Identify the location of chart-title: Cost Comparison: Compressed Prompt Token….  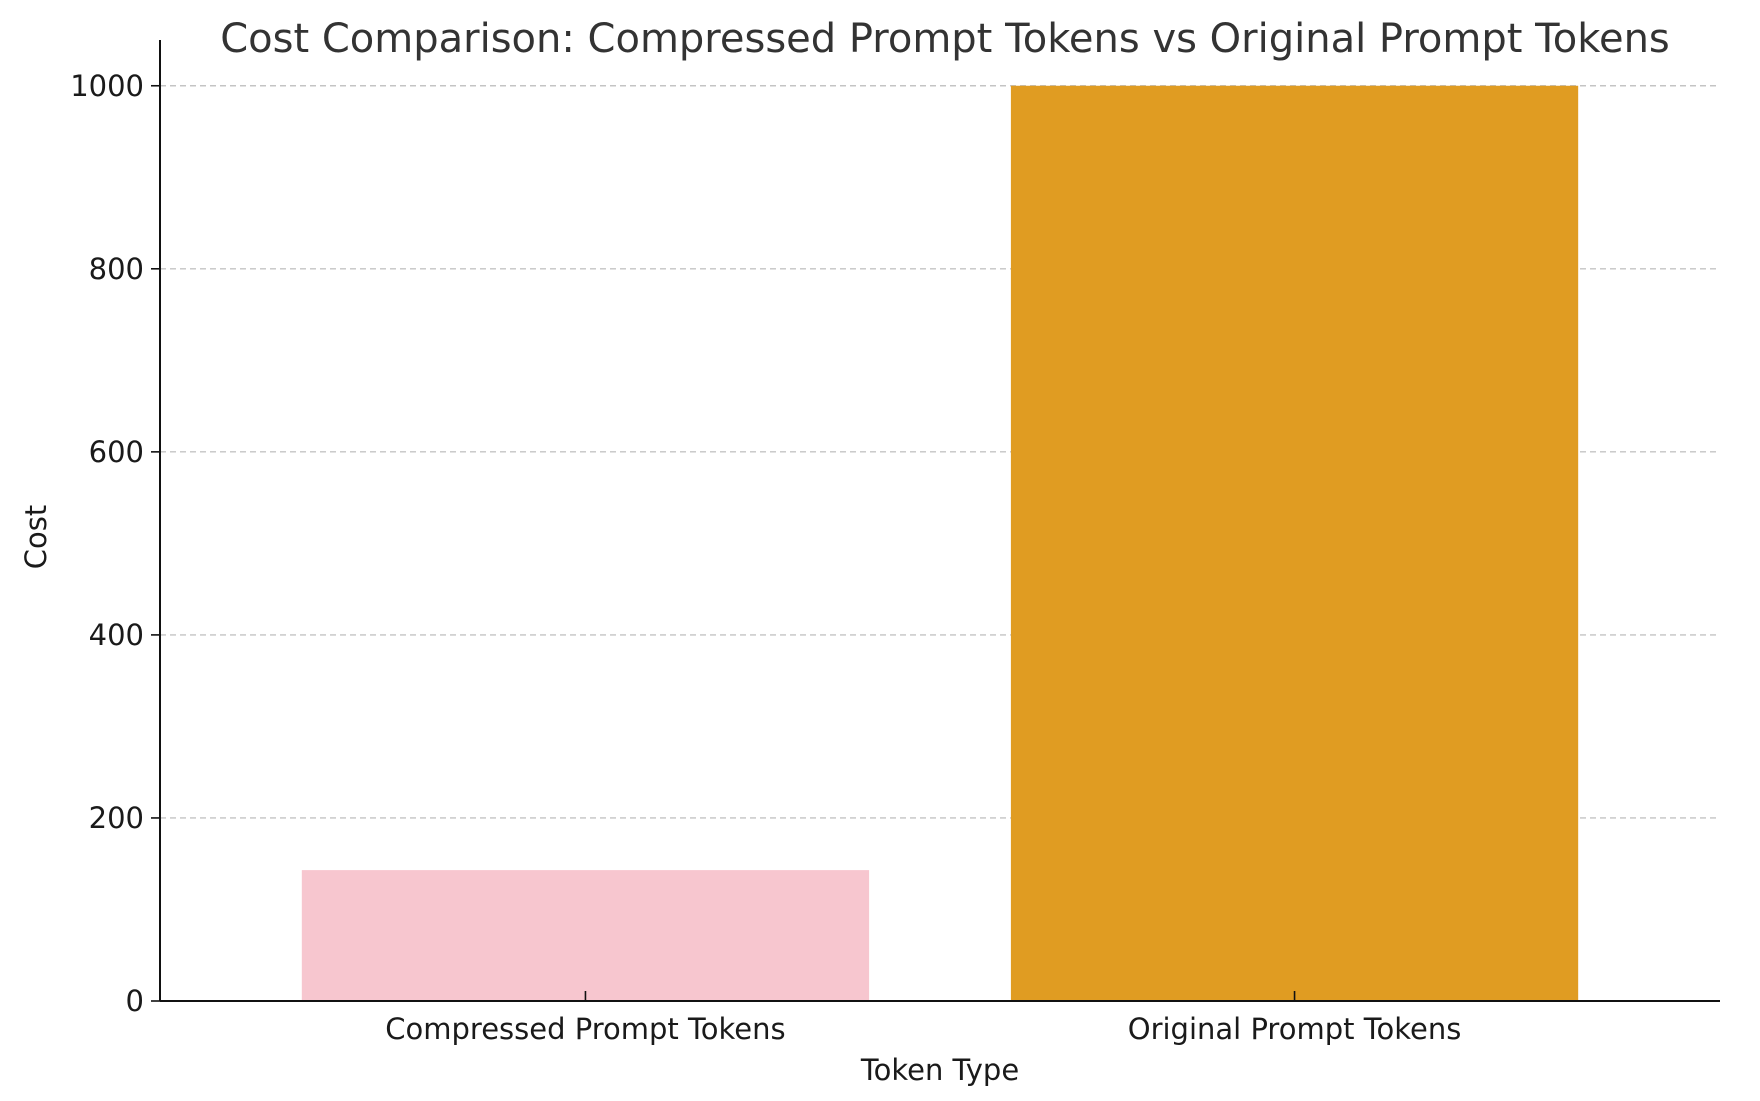
(945, 39).